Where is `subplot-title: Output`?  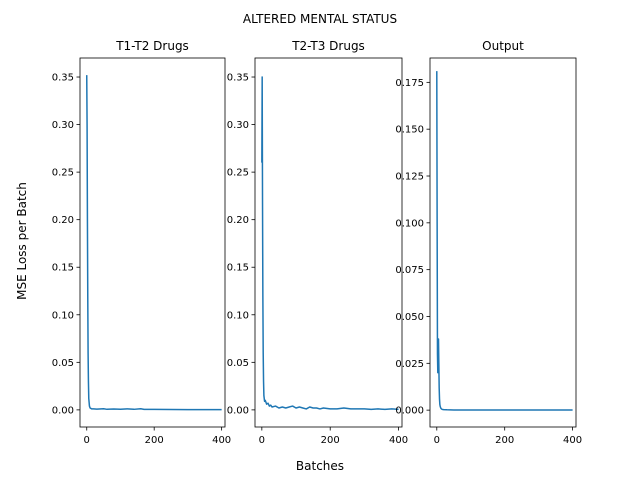
subplot-title: Output is located at coordinates (503, 46).